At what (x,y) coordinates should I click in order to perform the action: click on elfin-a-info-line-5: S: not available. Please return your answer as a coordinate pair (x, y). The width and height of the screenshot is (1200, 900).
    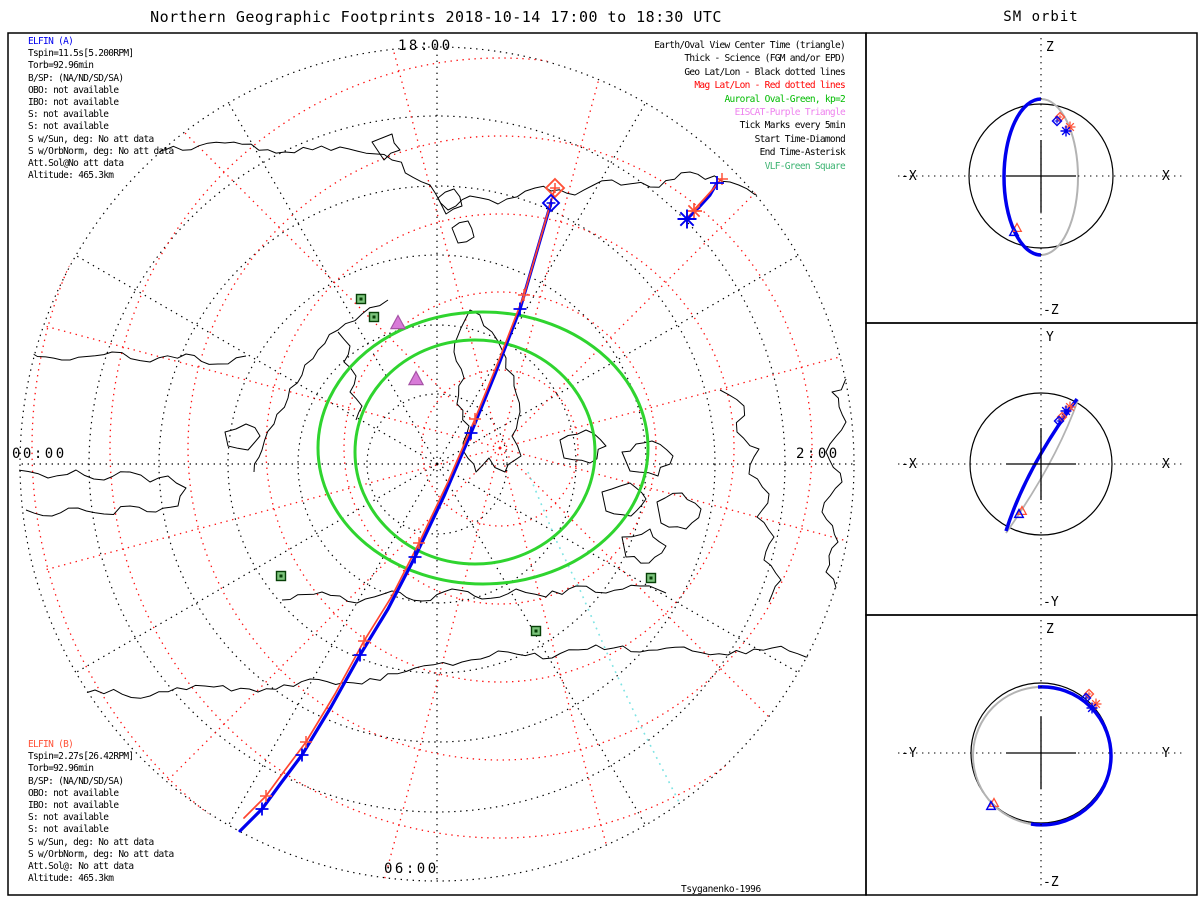
    Looking at the image, I should click on (68, 115).